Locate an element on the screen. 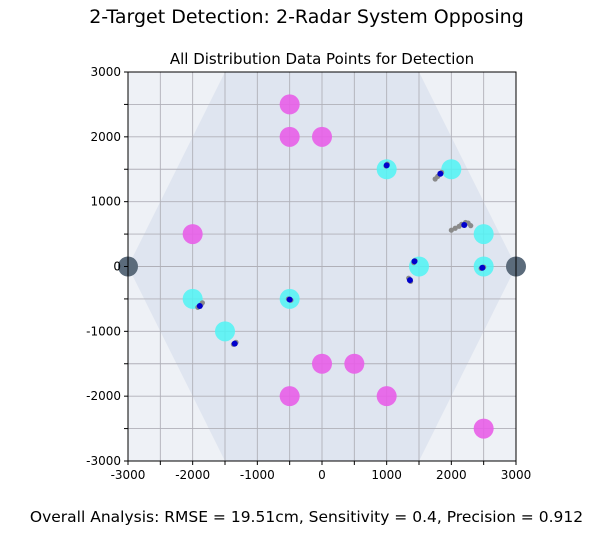 This screenshot has width=613, height=539. x-tick-label: 0 is located at coordinates (322, 475).